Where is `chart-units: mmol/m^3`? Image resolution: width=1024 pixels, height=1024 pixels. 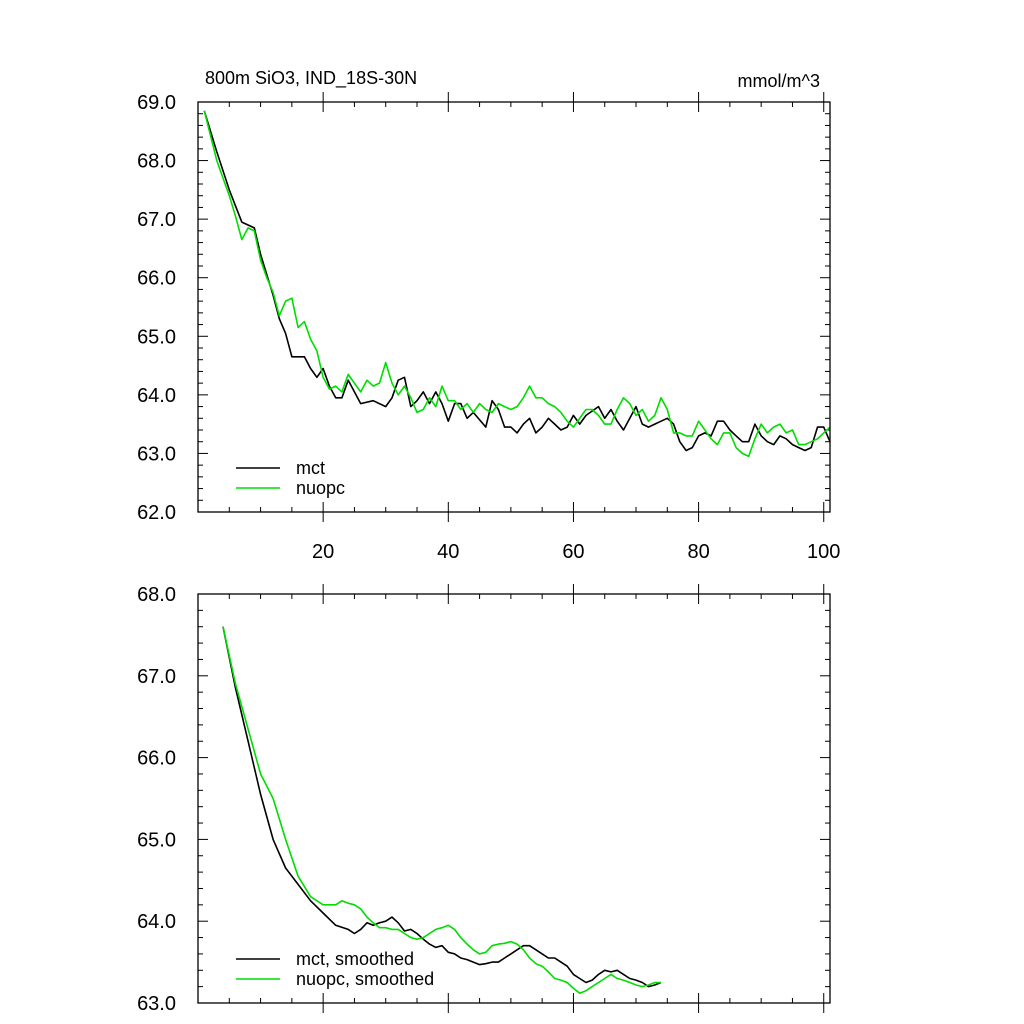
chart-units: mmol/m^3 is located at coordinates (779, 81).